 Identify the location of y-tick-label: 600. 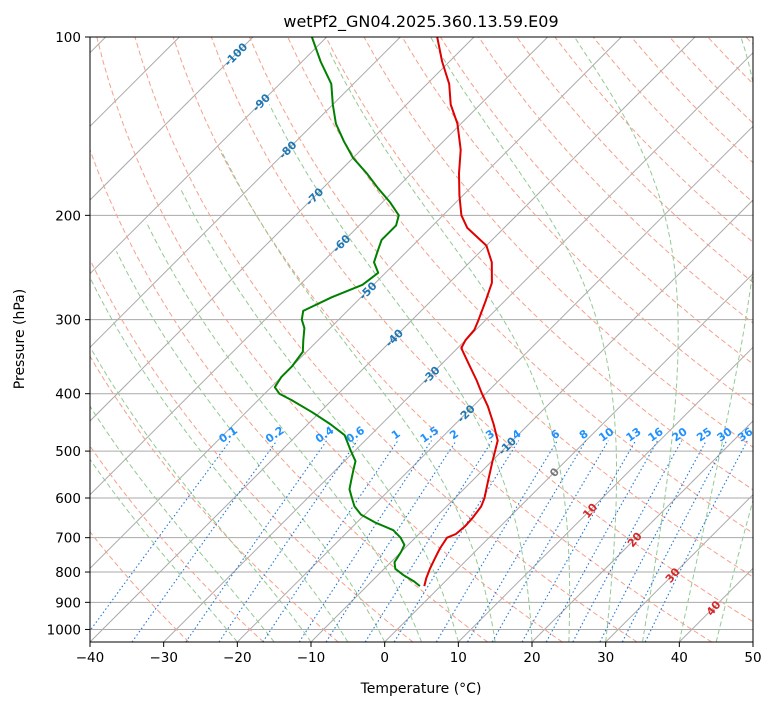
(68, 499).